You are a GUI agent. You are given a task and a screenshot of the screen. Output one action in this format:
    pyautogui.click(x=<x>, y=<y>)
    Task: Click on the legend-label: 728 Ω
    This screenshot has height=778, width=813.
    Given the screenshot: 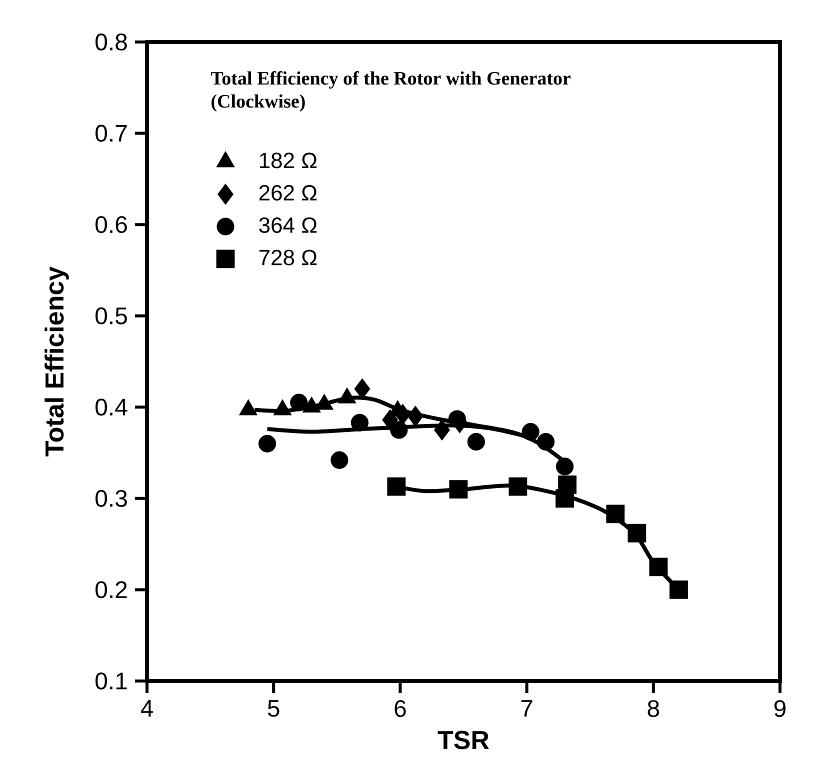 What is the action you would take?
    pyautogui.click(x=288, y=258)
    